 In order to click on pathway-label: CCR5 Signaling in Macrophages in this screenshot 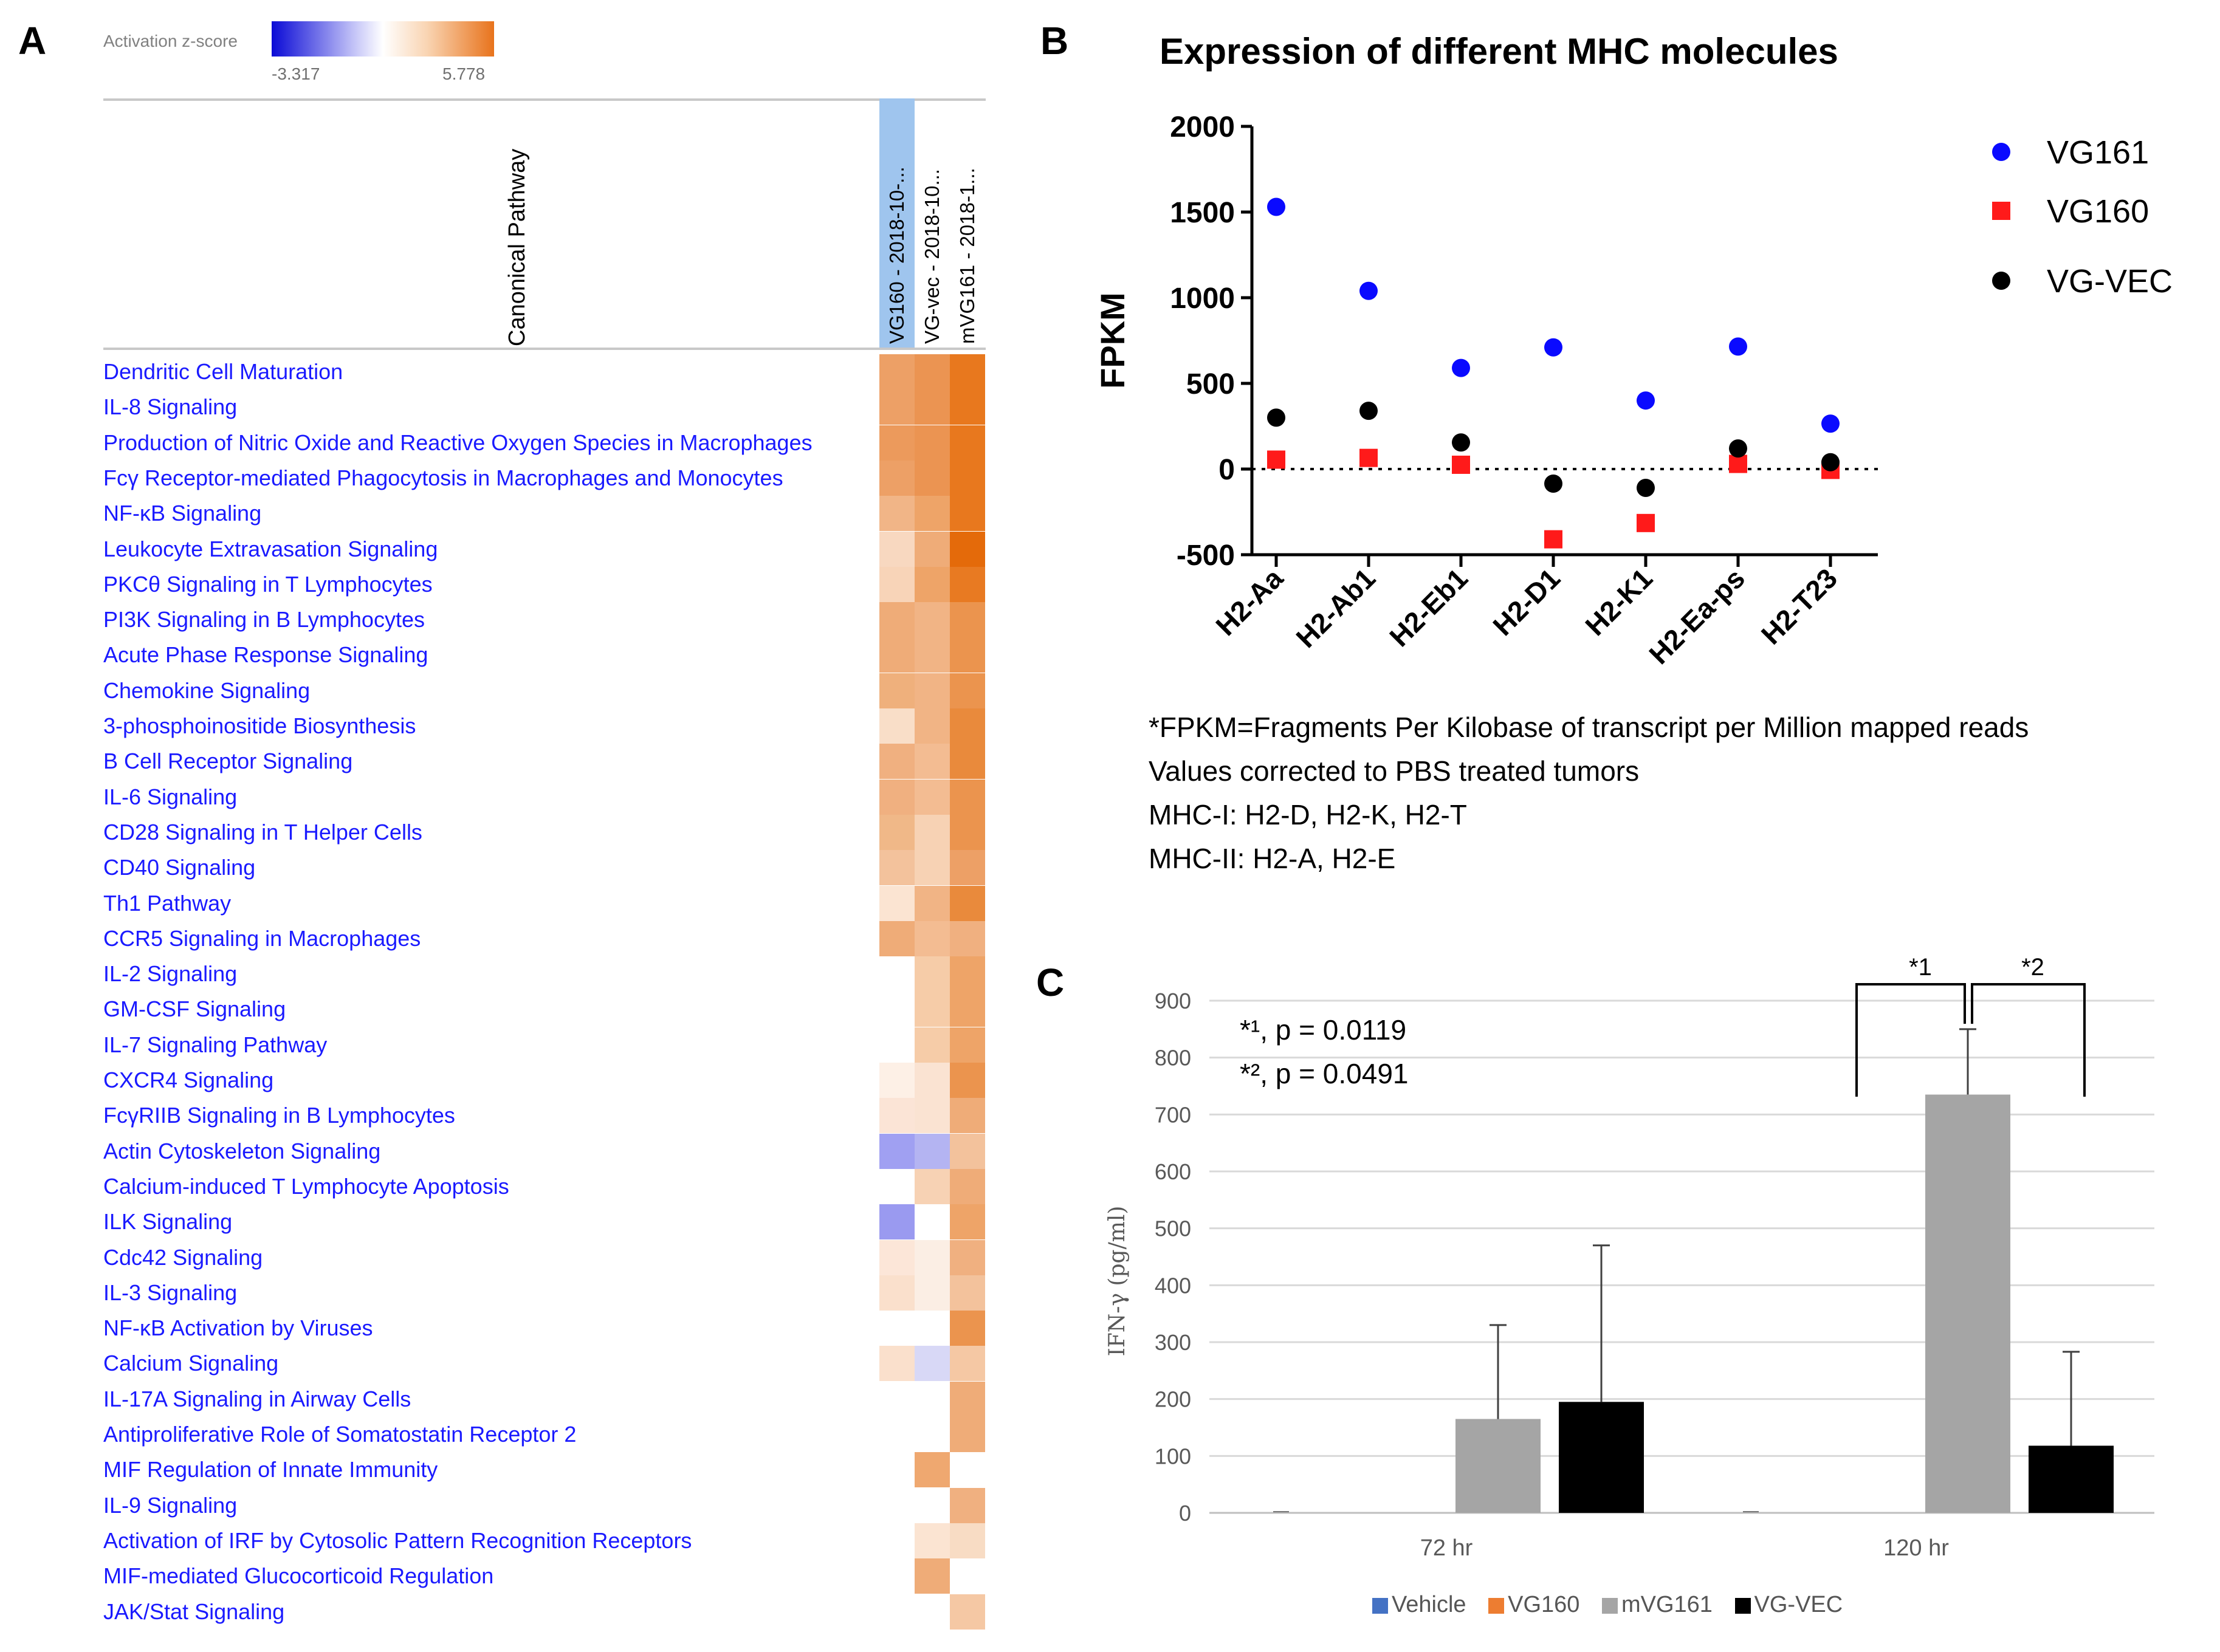, I will do `click(262, 938)`.